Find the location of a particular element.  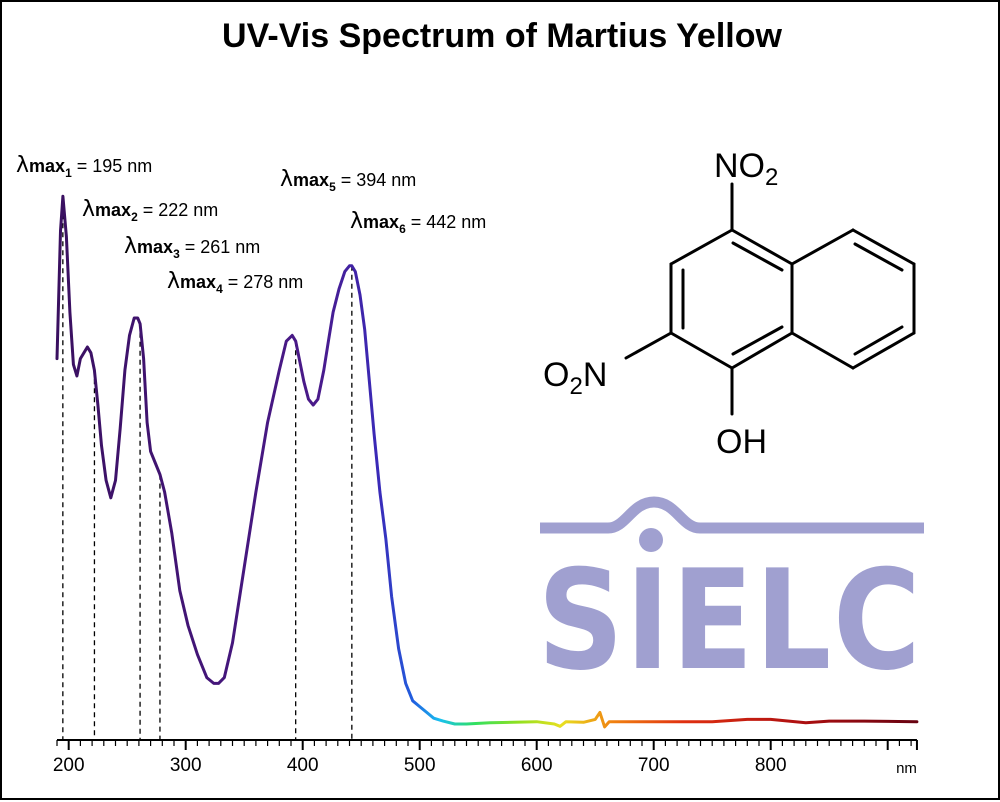

peak-index: 3 is located at coordinates (176, 254).